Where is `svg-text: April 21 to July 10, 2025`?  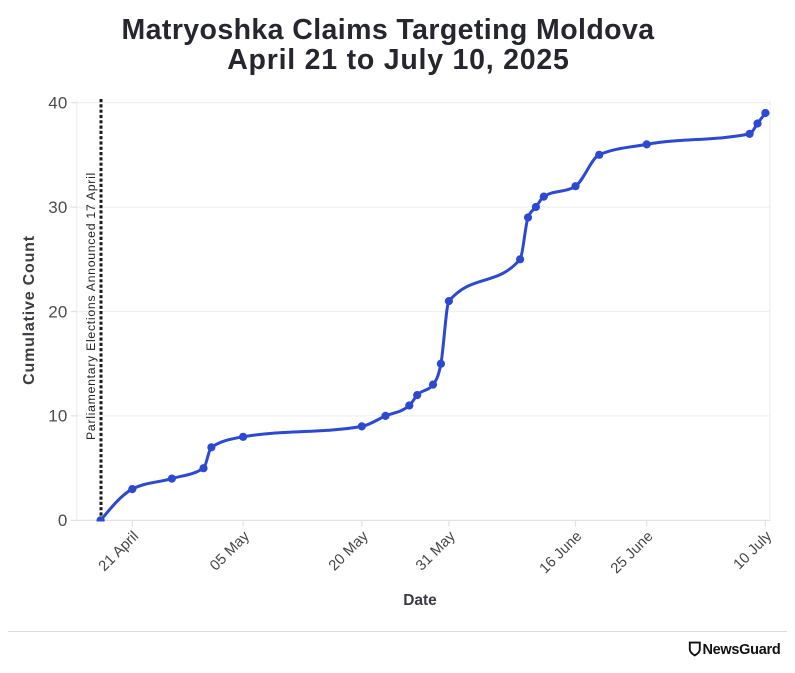
svg-text: April 21 to July 10, 2025 is located at coordinates (398, 60).